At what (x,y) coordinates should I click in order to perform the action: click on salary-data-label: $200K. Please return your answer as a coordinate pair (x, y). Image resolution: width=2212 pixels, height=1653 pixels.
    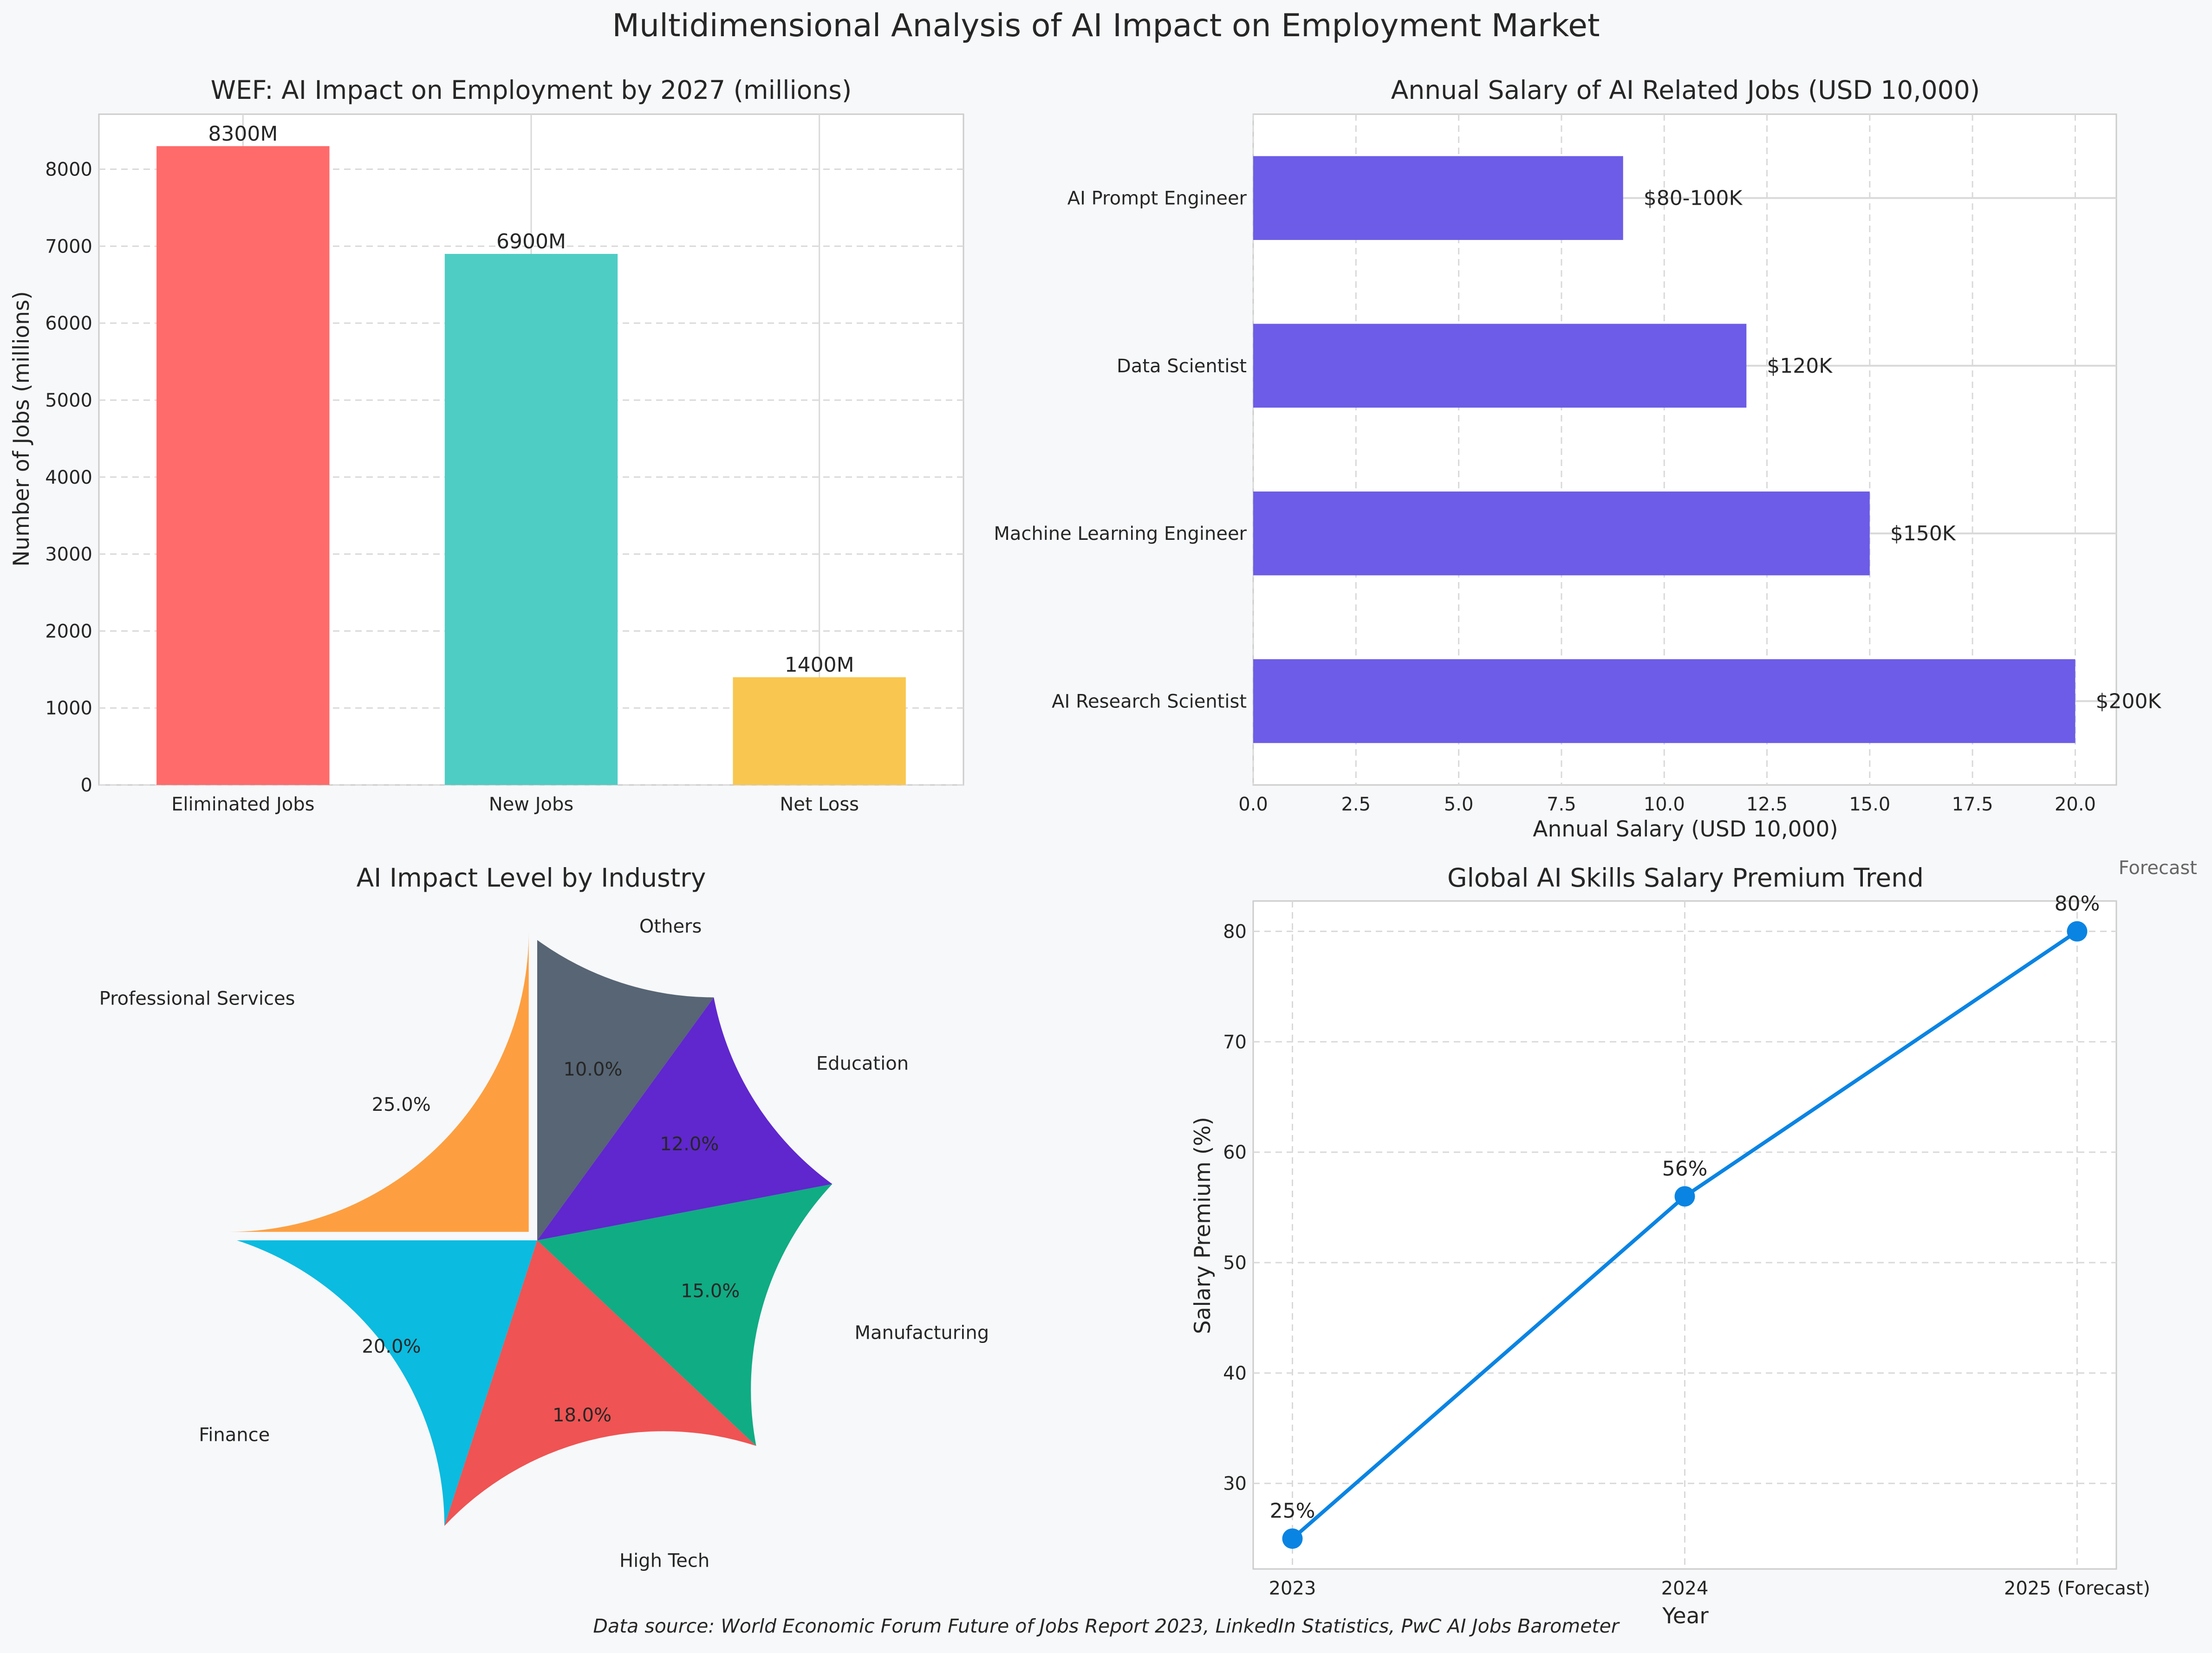
    Looking at the image, I should click on (2128, 701).